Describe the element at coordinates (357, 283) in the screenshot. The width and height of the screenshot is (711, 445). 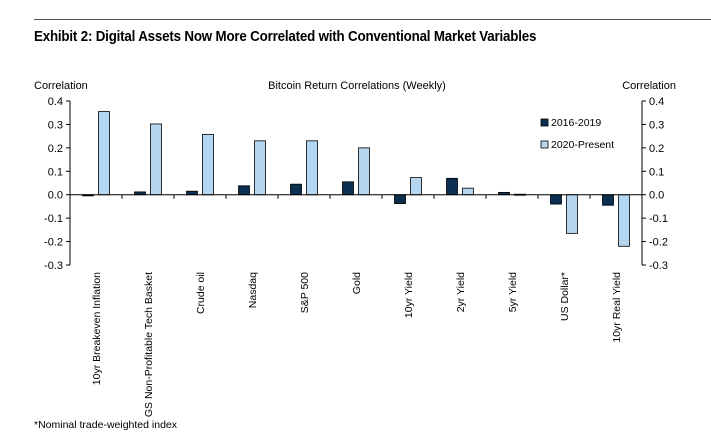
I see `x-tick-label: Gold` at that location.